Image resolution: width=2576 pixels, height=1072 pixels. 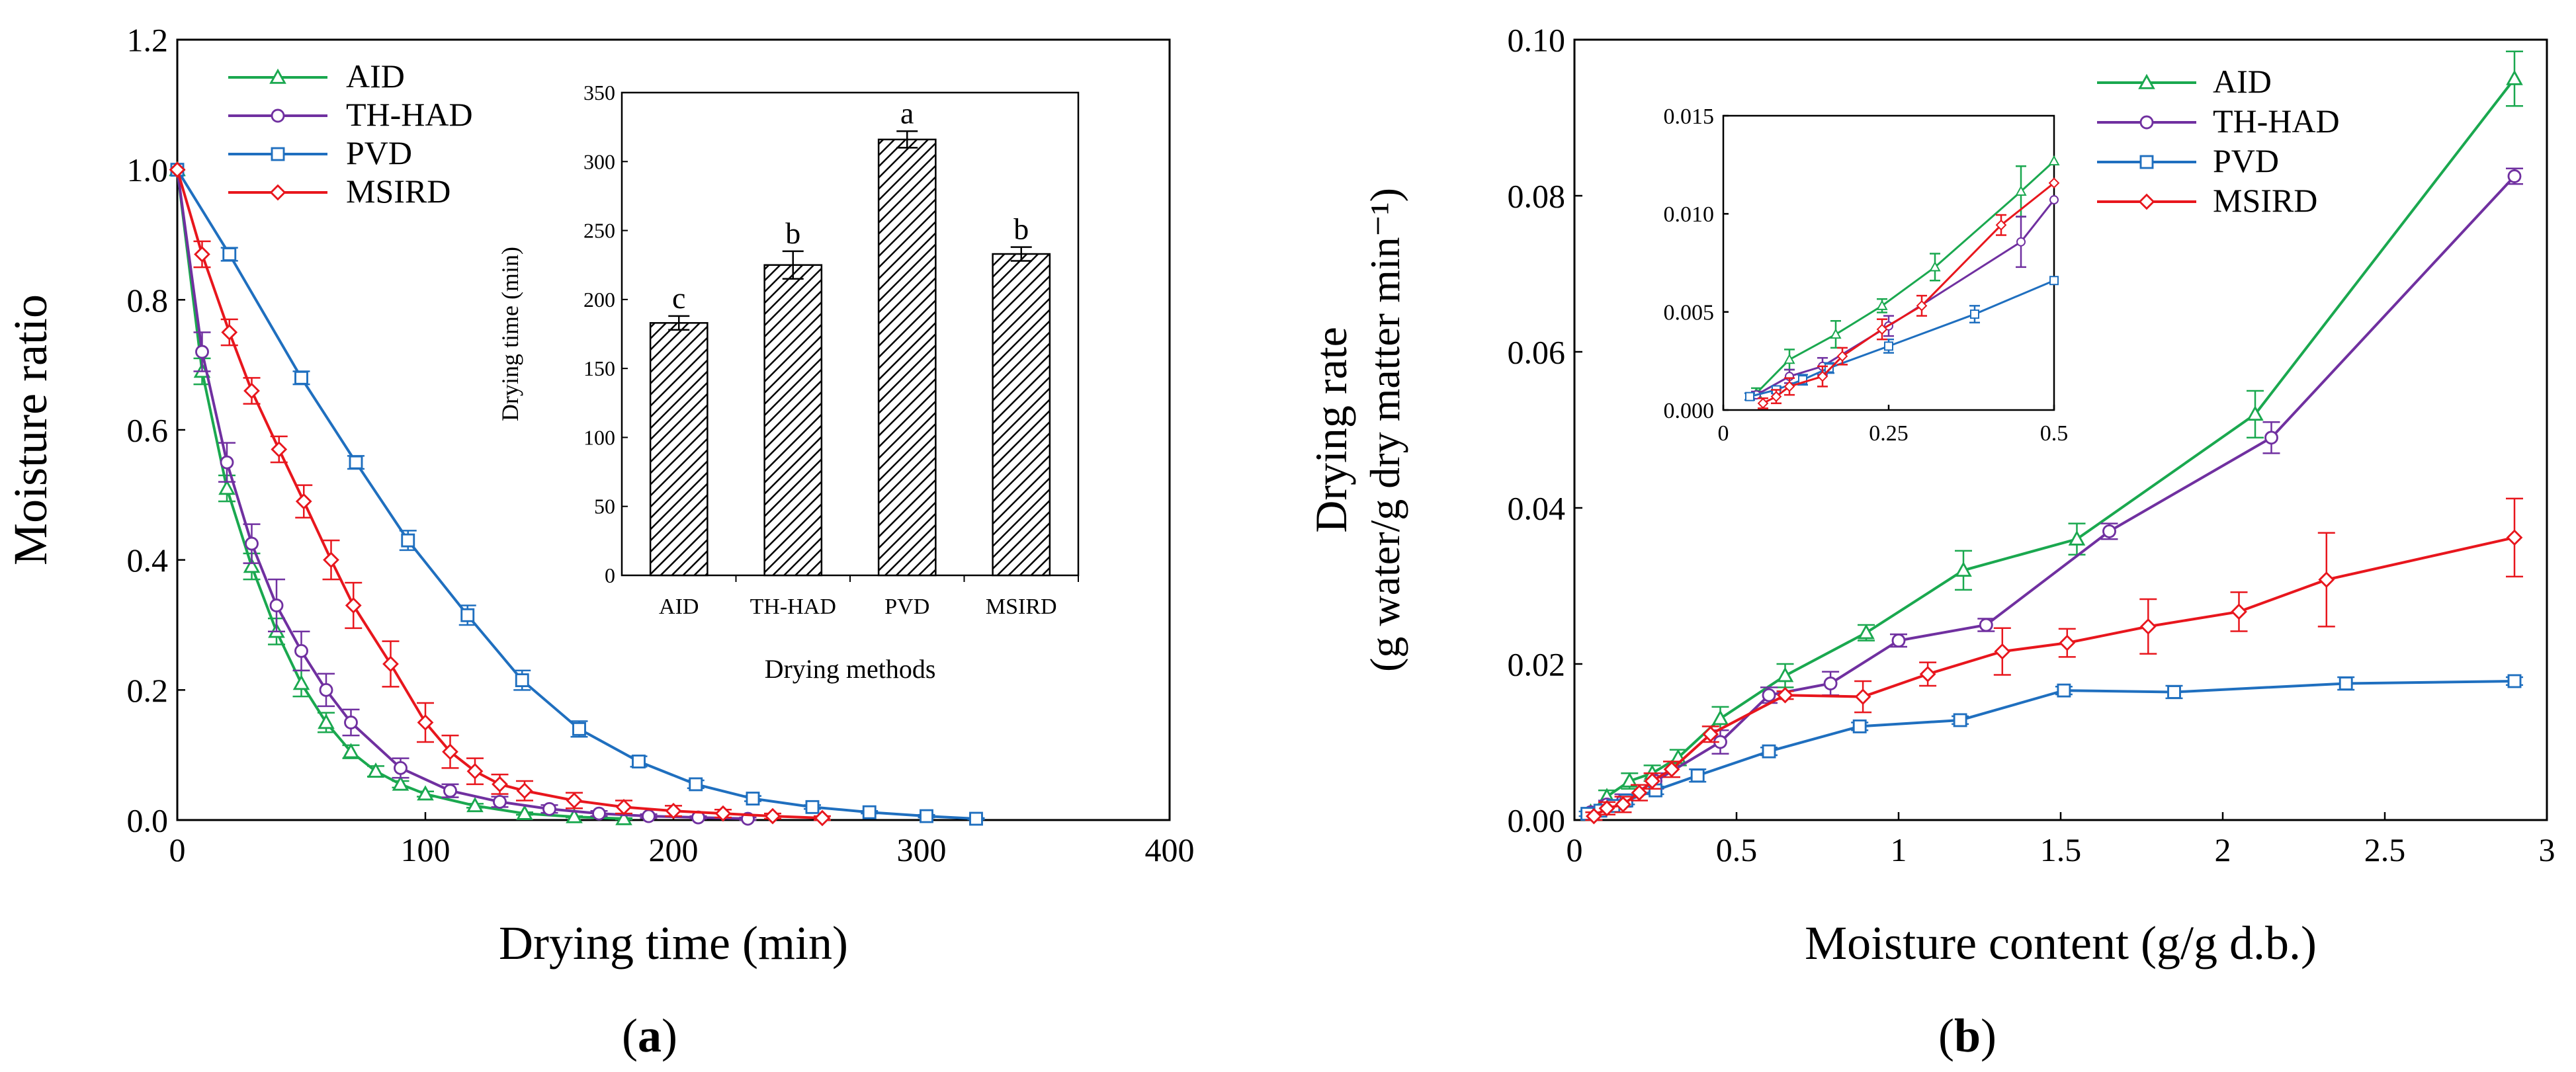 What do you see at coordinates (599, 368) in the screenshot?
I see `y-tick-label: 150` at bounding box center [599, 368].